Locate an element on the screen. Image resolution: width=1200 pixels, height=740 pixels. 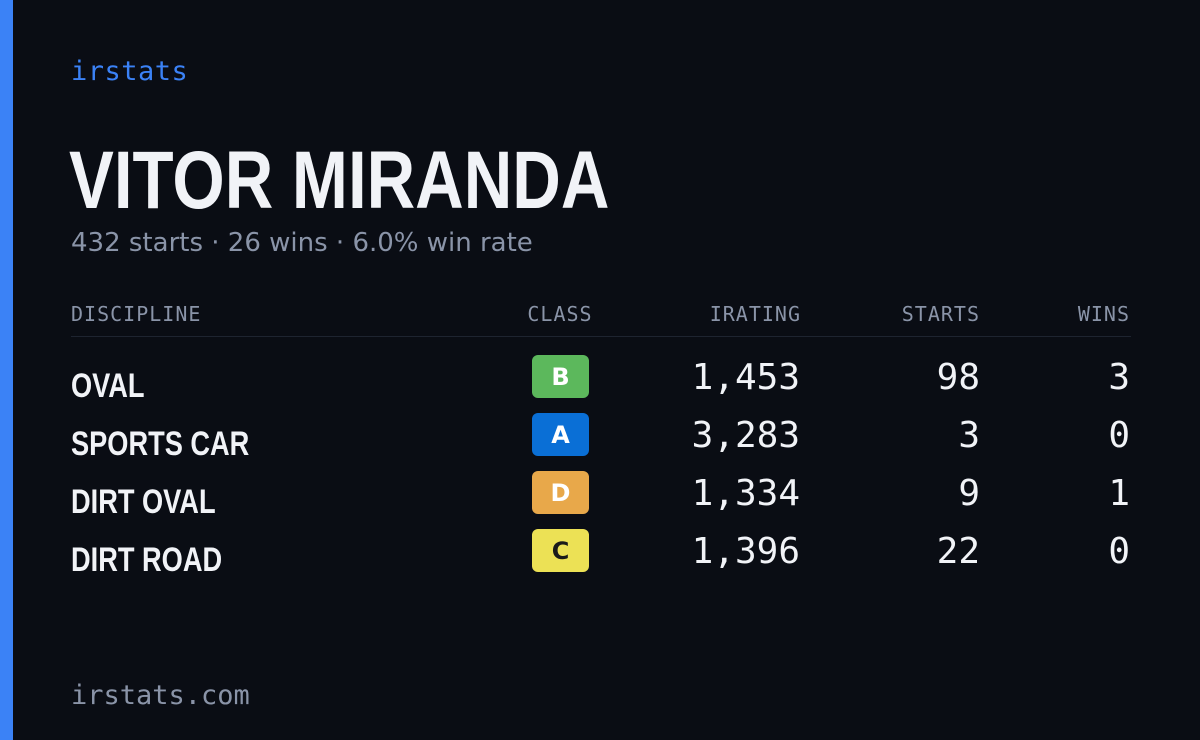
header-starts: STARTS is located at coordinates (940, 314).